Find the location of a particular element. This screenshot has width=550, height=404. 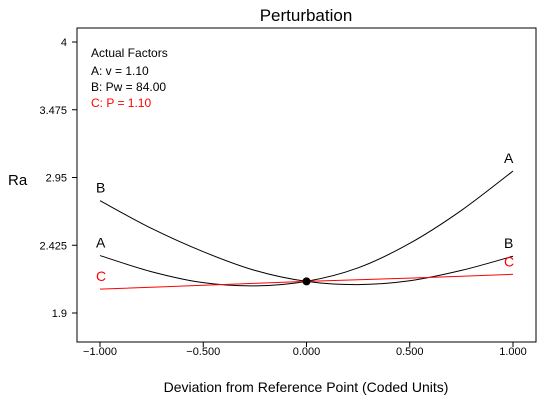

series-label-c-right: C is located at coordinates (509, 261).